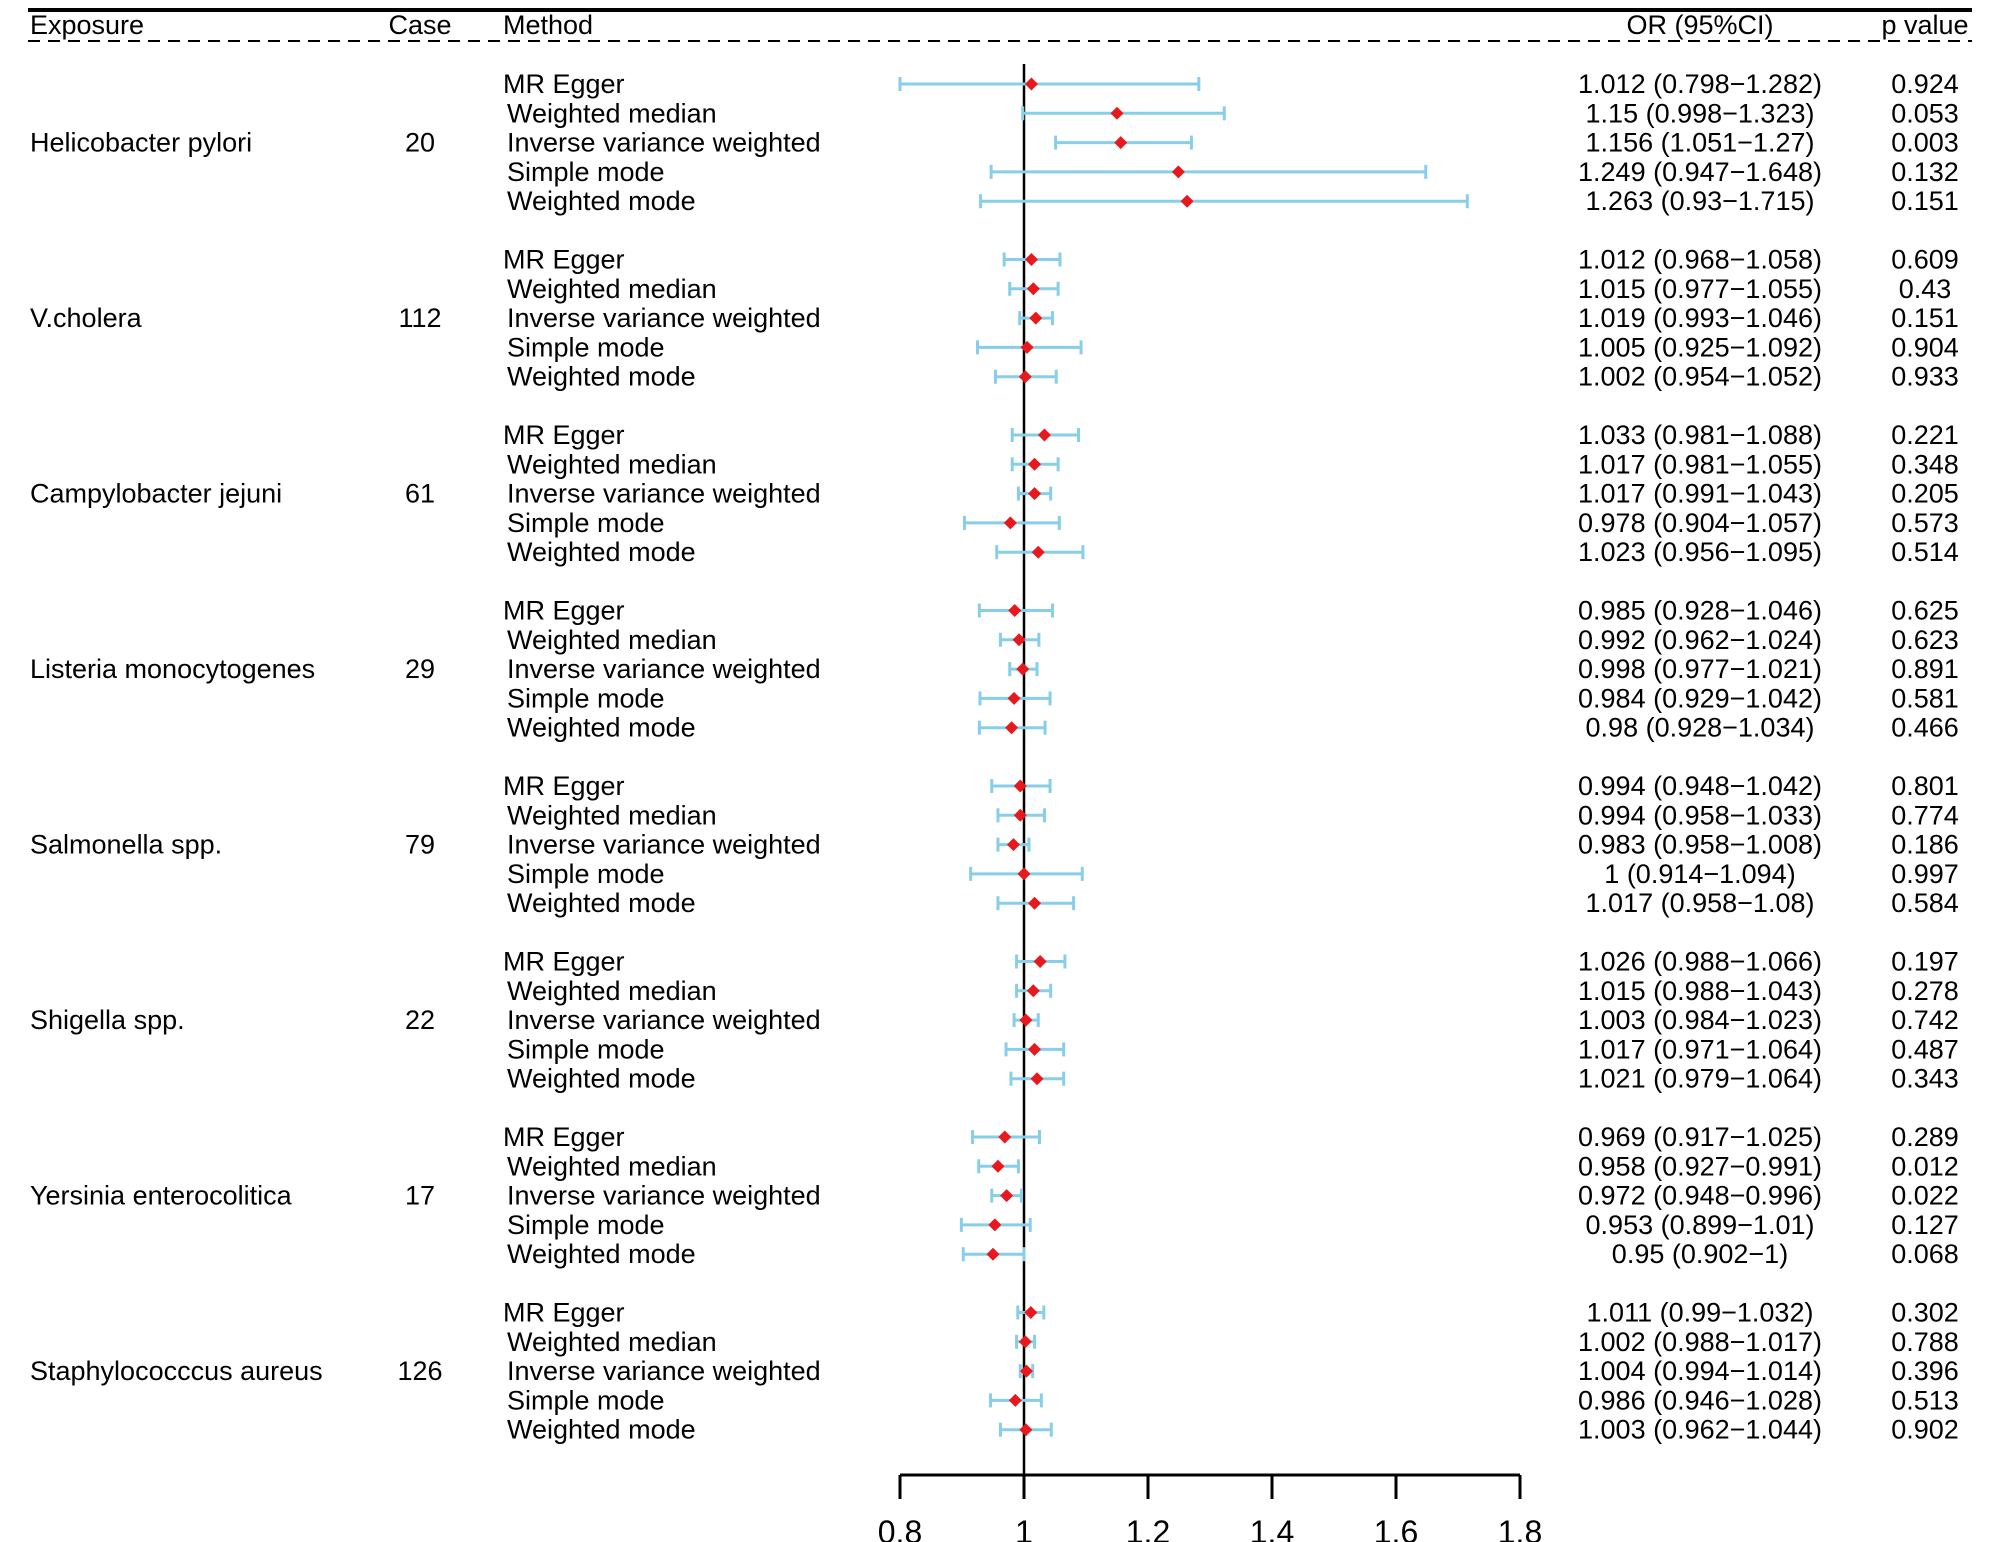  What do you see at coordinates (1700, 435) in the screenshot?
I see `or-ci-value: 1.033 (0.981−1.088)` at bounding box center [1700, 435].